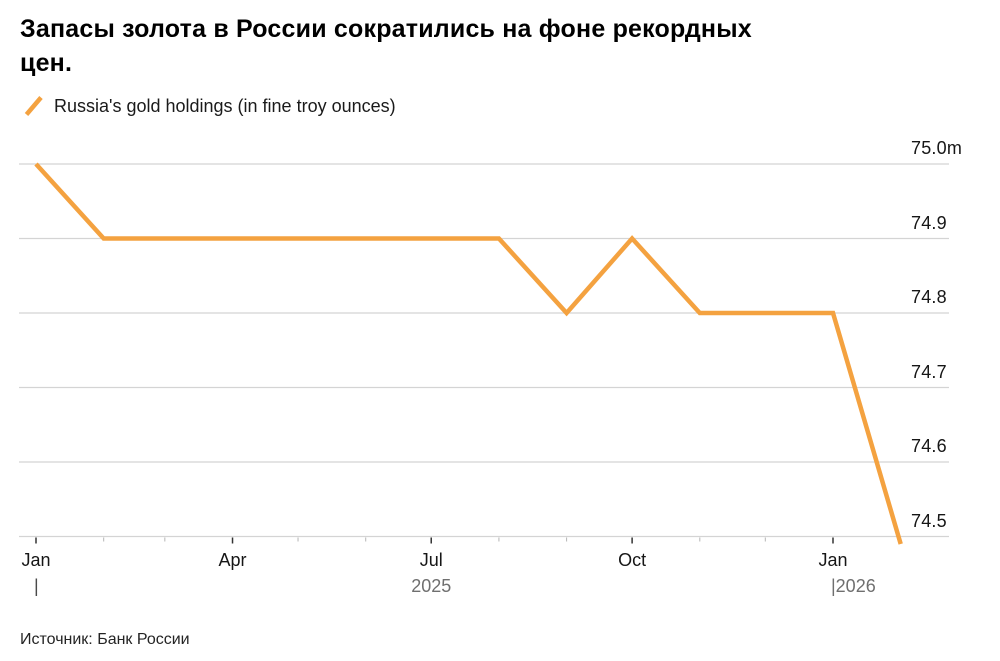  Describe the element at coordinates (929, 520) in the screenshot. I see `y-axis-label: 74.5` at that location.